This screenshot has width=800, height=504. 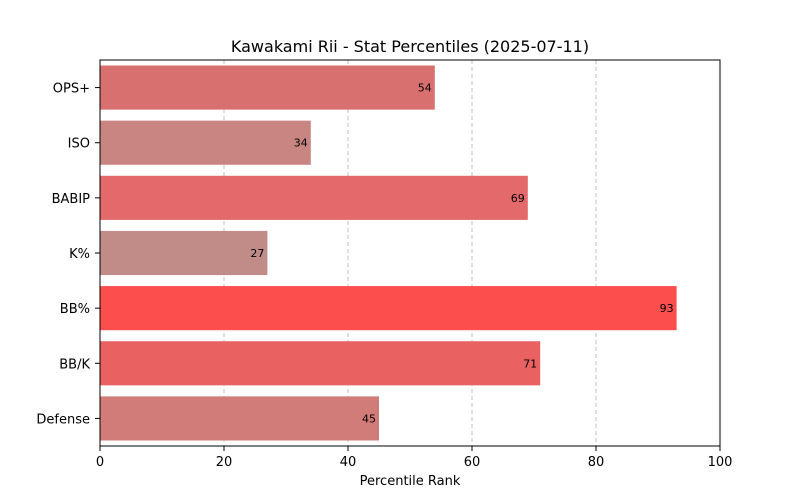 I want to click on y-tick-label: OPS+, so click(x=71, y=89).